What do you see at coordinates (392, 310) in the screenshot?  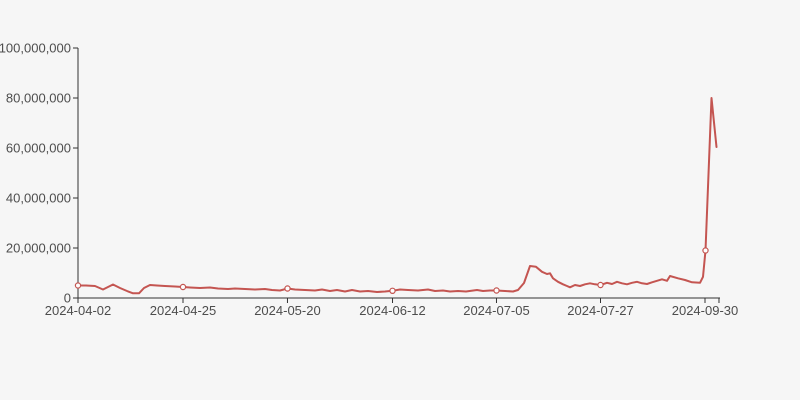 I see `x-axis-tick-label: 2024-06-12` at bounding box center [392, 310].